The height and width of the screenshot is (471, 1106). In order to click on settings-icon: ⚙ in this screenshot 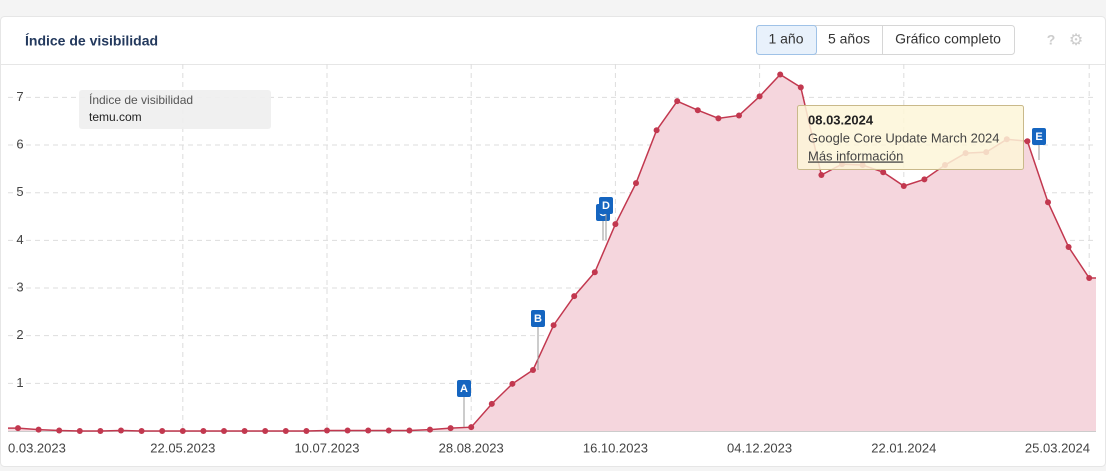, I will do `click(1076, 40)`.